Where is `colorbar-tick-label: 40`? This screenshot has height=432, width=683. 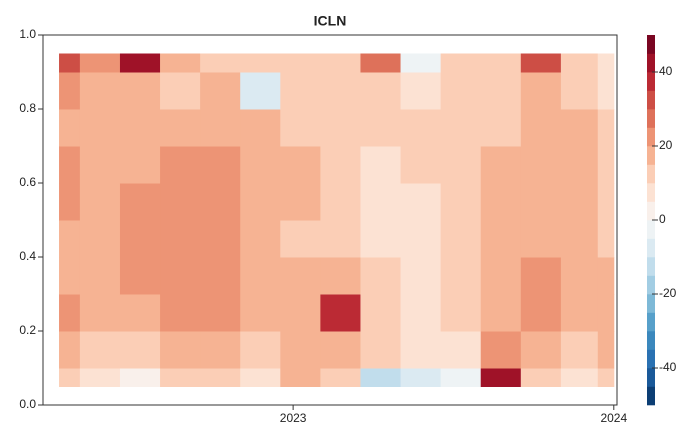 colorbar-tick-label: 40 is located at coordinates (666, 71).